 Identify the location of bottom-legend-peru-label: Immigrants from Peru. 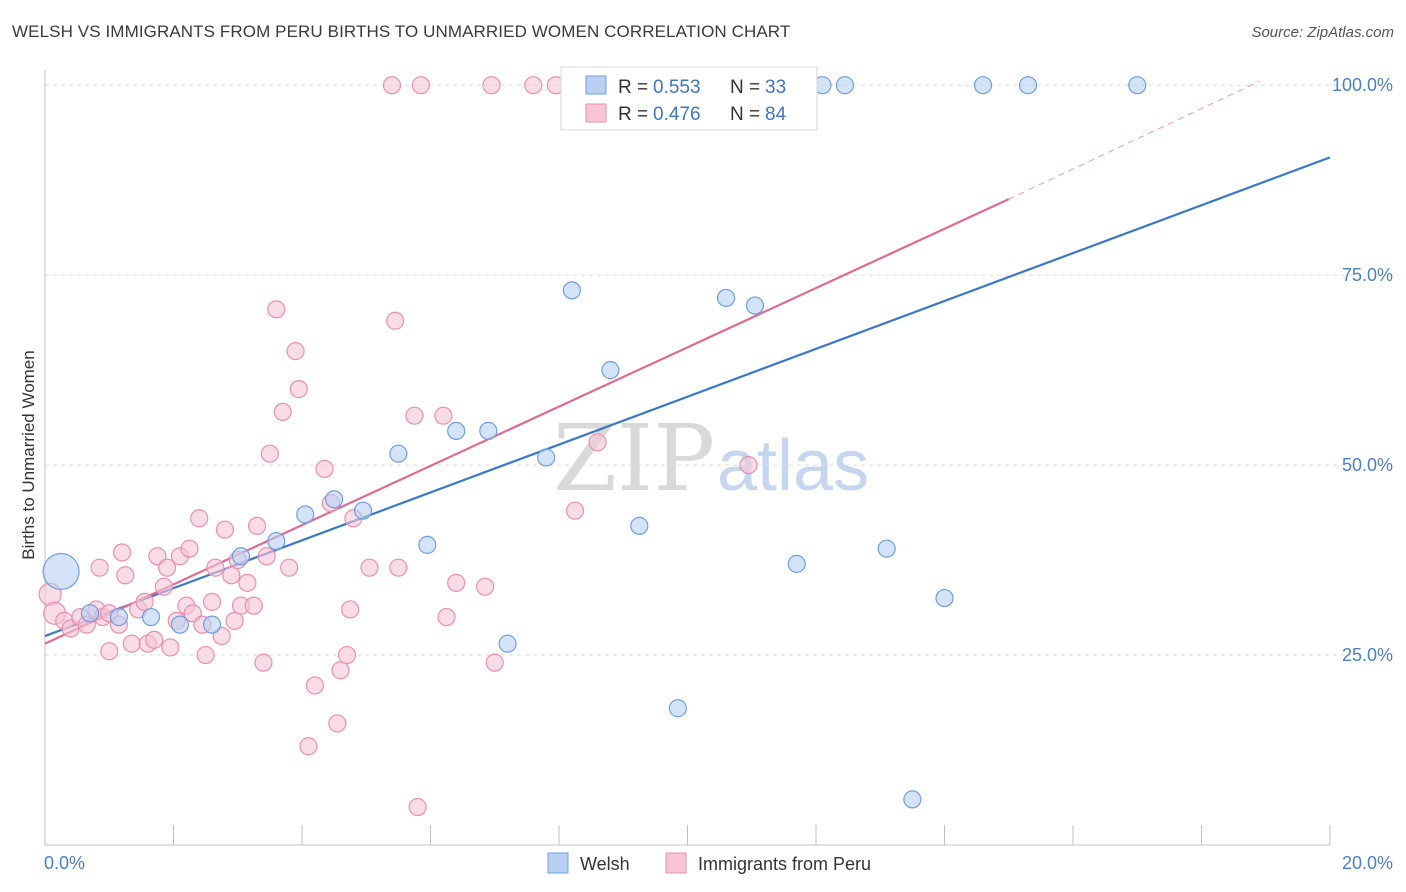
(784, 864).